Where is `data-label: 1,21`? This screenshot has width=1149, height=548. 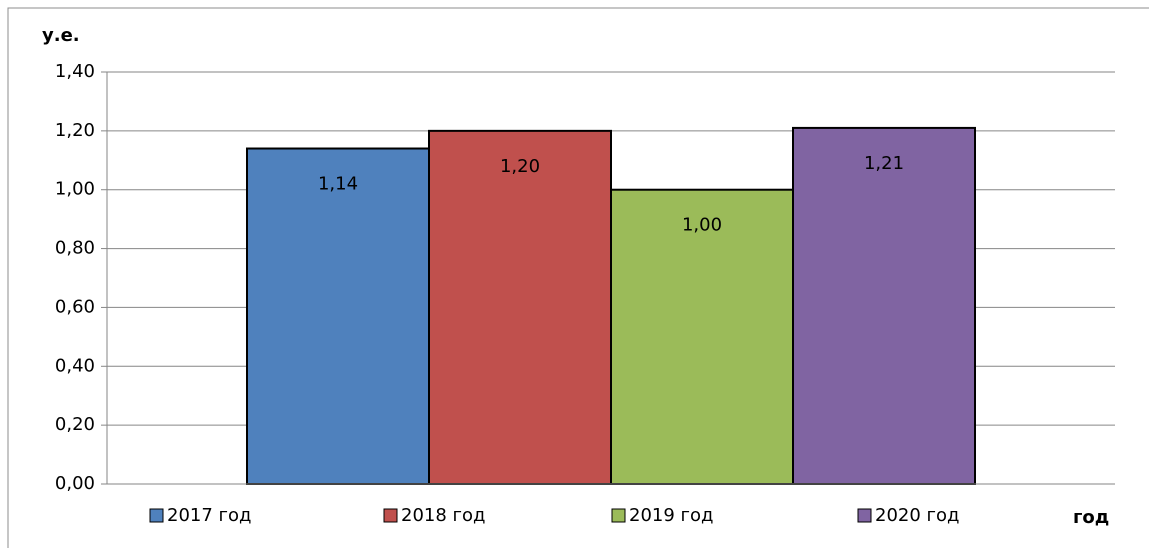 data-label: 1,21 is located at coordinates (884, 163).